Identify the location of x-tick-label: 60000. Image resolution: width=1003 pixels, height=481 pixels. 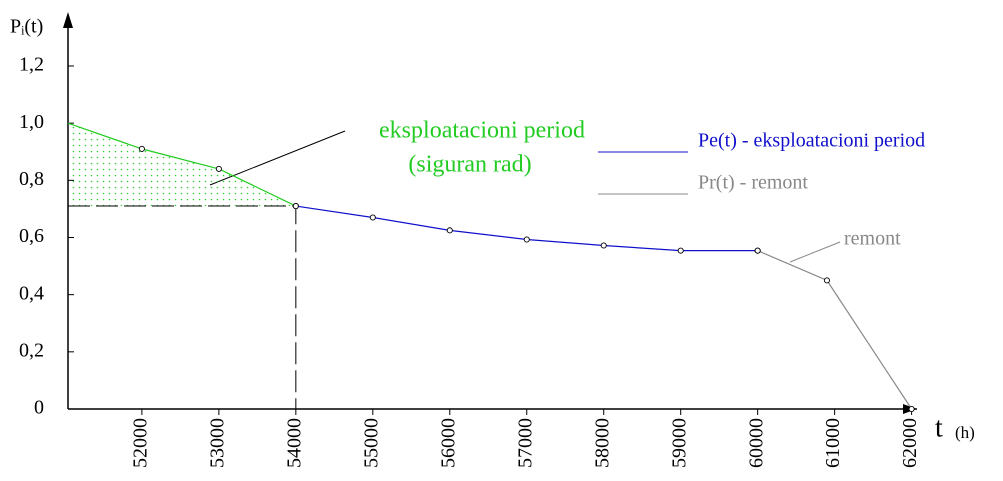
(756, 443).